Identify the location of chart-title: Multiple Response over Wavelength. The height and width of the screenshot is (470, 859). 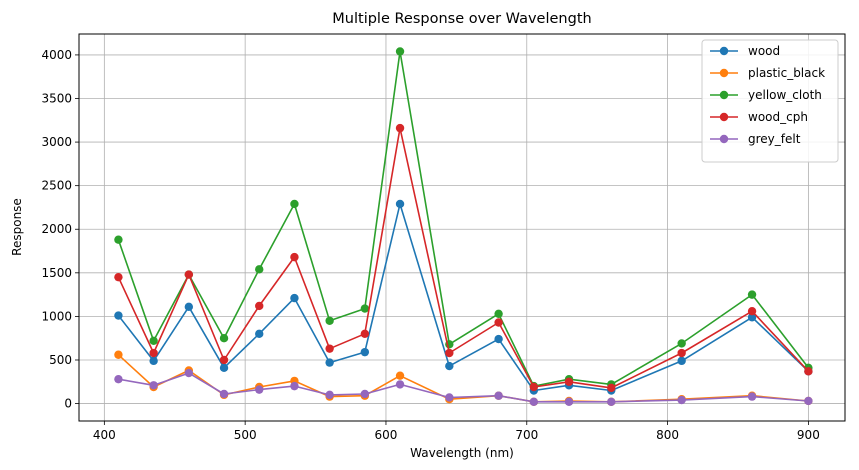
(461, 19).